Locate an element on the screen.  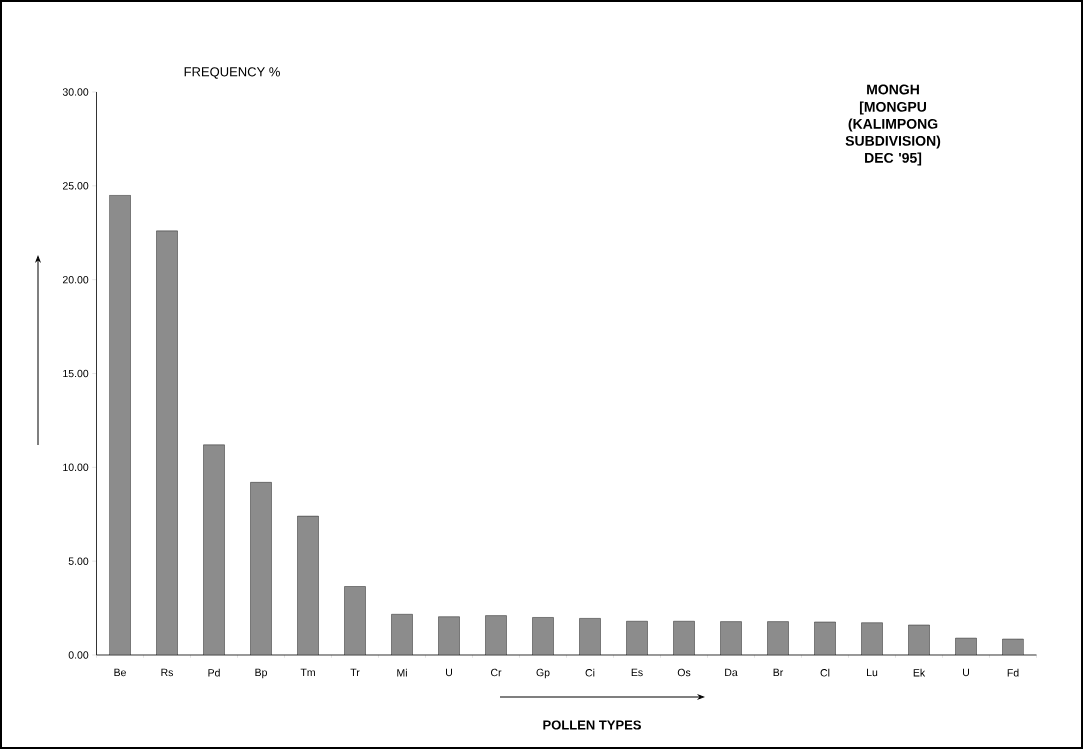
x-tick-label: Lu is located at coordinates (872, 672).